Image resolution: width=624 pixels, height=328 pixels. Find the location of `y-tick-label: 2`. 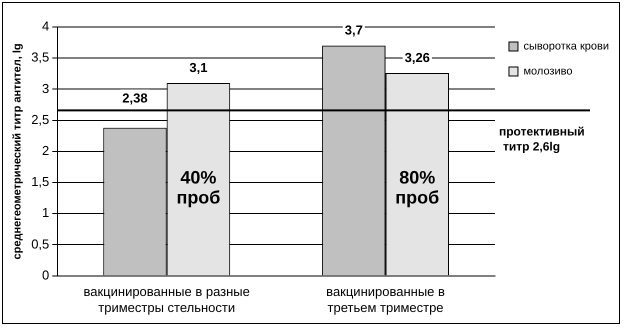

y-tick-label: 2 is located at coordinates (46, 150).